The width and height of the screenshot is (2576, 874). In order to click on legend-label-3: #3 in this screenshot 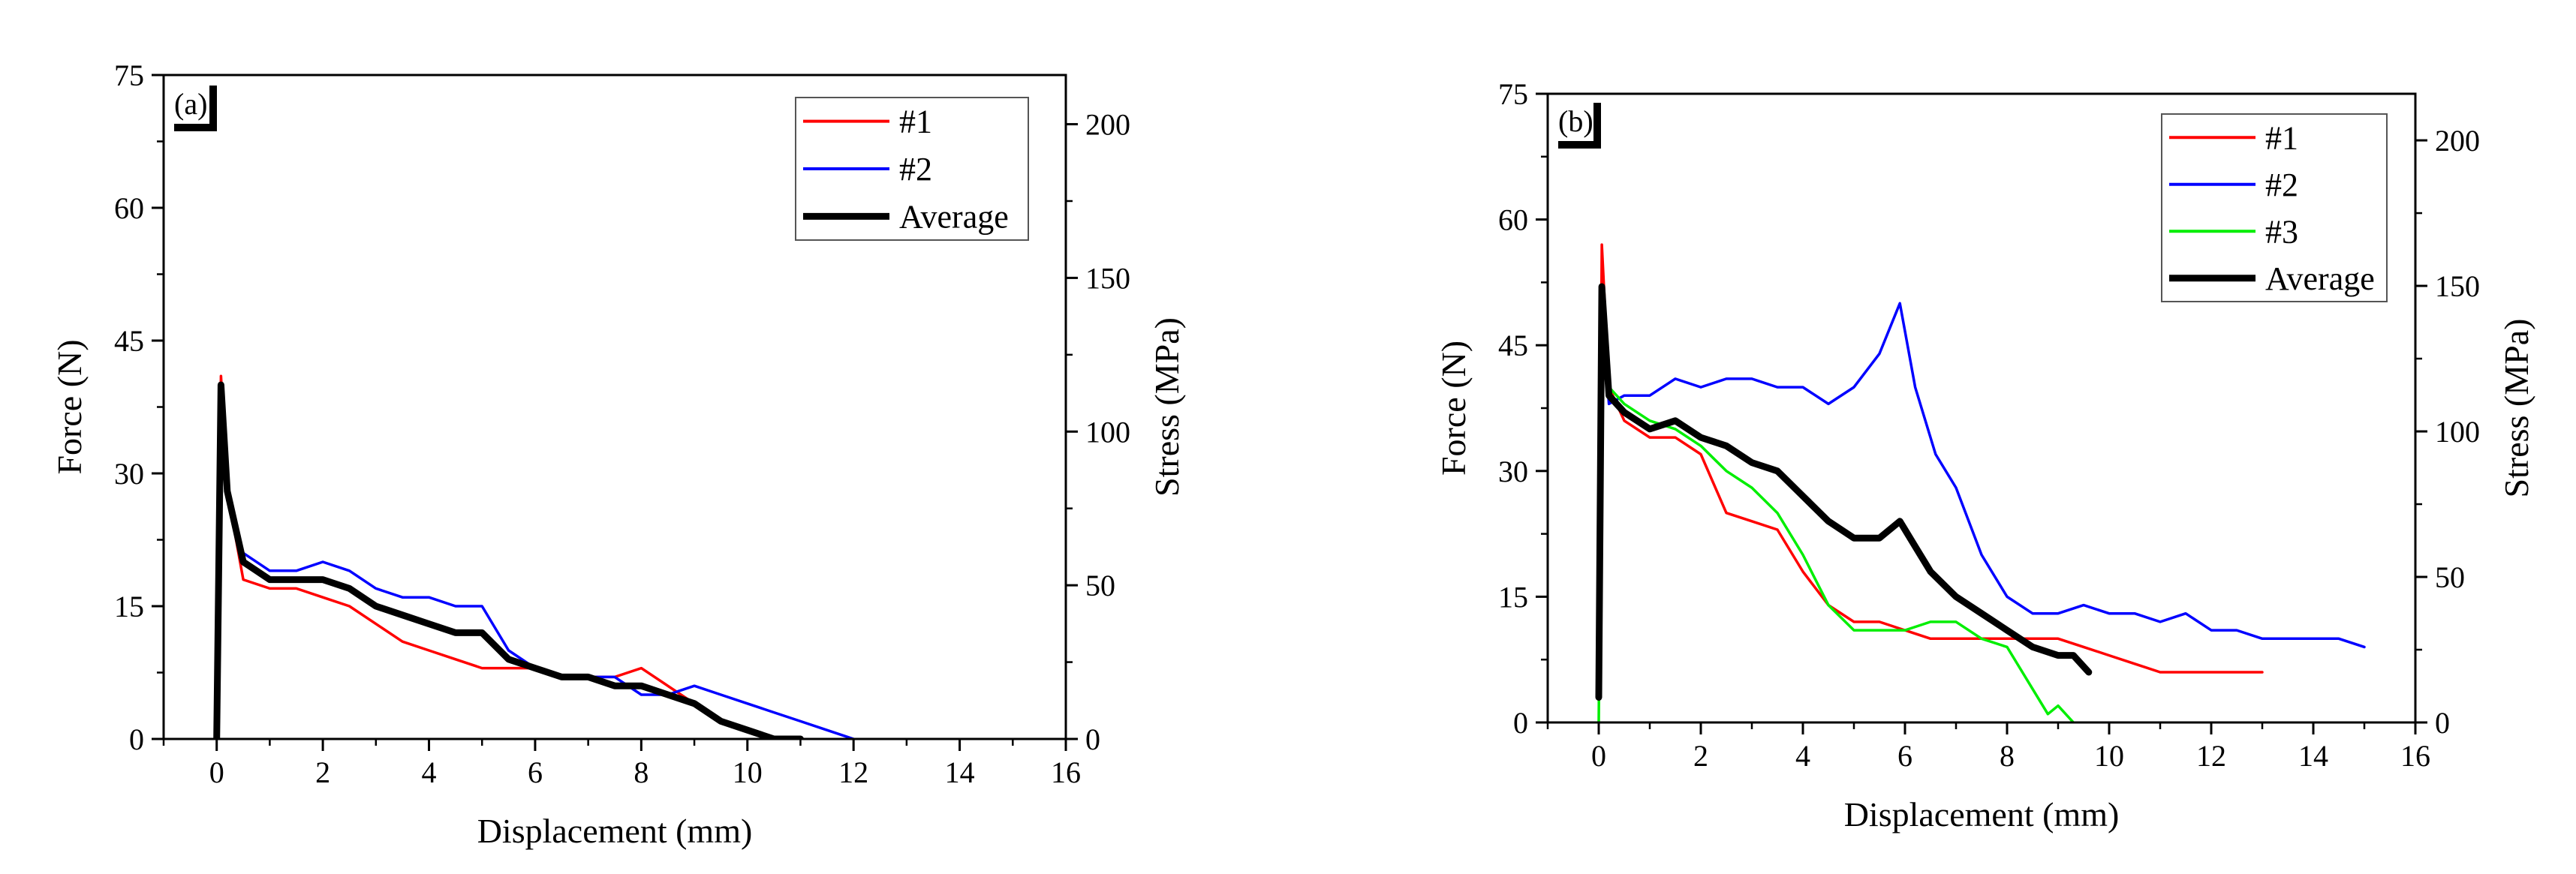, I will do `click(2281, 231)`.